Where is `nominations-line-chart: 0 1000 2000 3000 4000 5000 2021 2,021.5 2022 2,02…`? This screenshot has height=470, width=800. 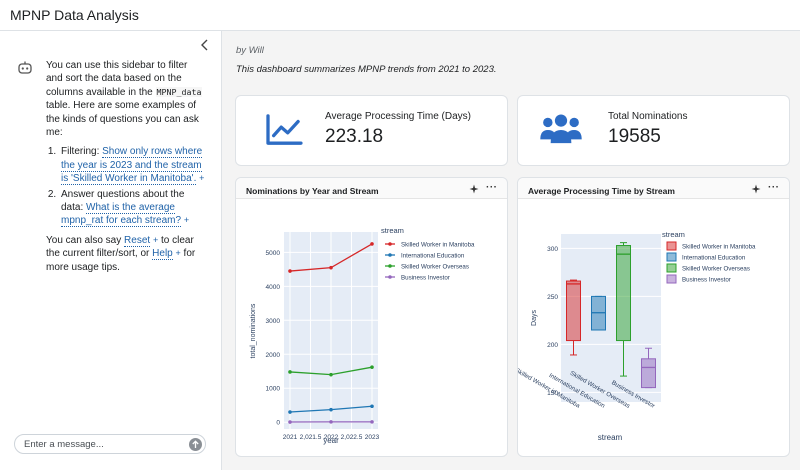
nominations-line-chart: 0 1000 2000 3000 4000 5000 2021 2,021.5 2022 2,02… is located at coordinates (362, 335).